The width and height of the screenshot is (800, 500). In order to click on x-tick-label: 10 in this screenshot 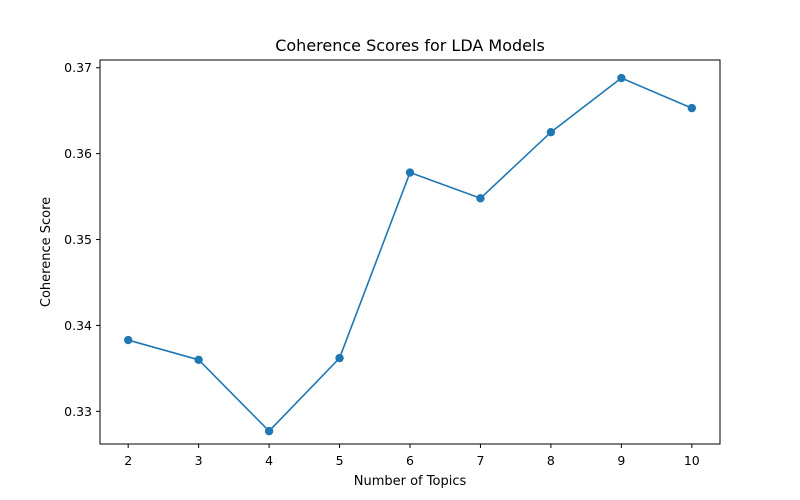, I will do `click(692, 460)`.